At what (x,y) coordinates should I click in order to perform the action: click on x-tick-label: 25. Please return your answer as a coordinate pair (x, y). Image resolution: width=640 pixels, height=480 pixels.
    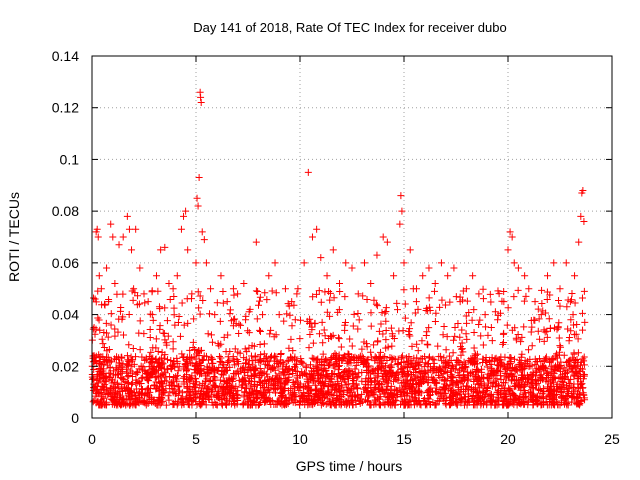
    Looking at the image, I should click on (612, 439).